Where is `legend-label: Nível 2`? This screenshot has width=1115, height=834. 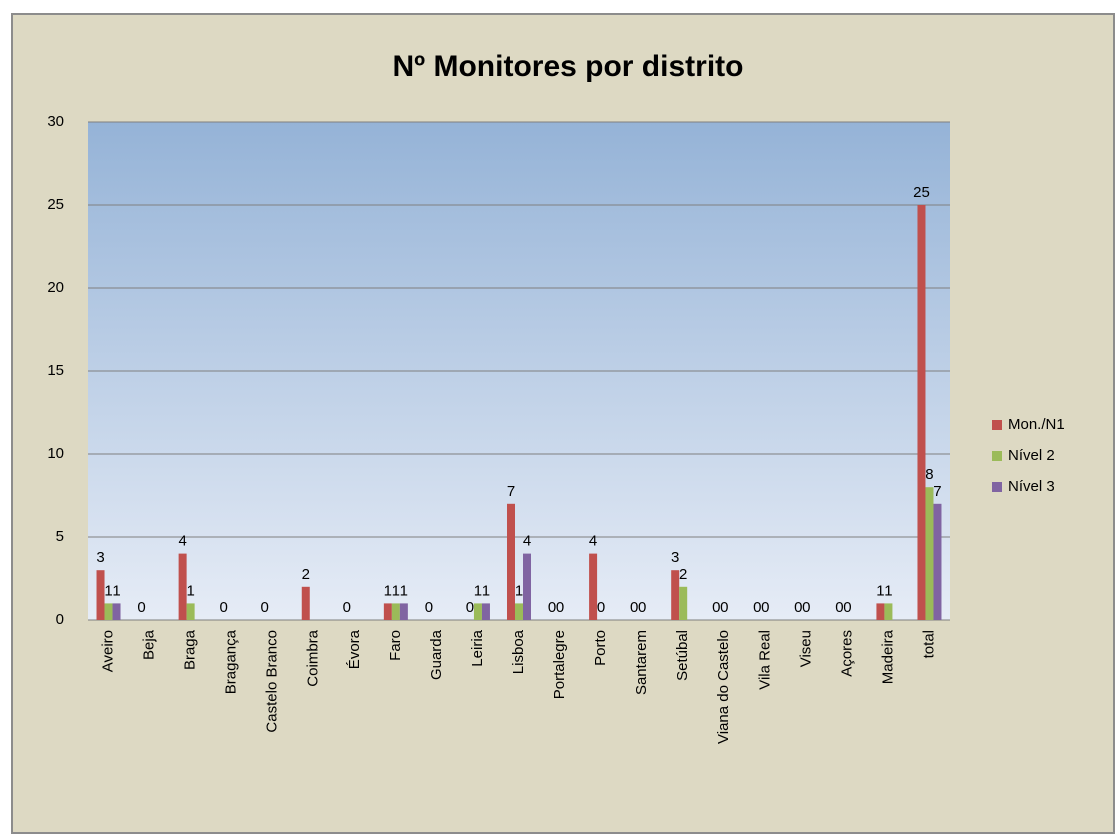 legend-label: Nível 2 is located at coordinates (1031, 455).